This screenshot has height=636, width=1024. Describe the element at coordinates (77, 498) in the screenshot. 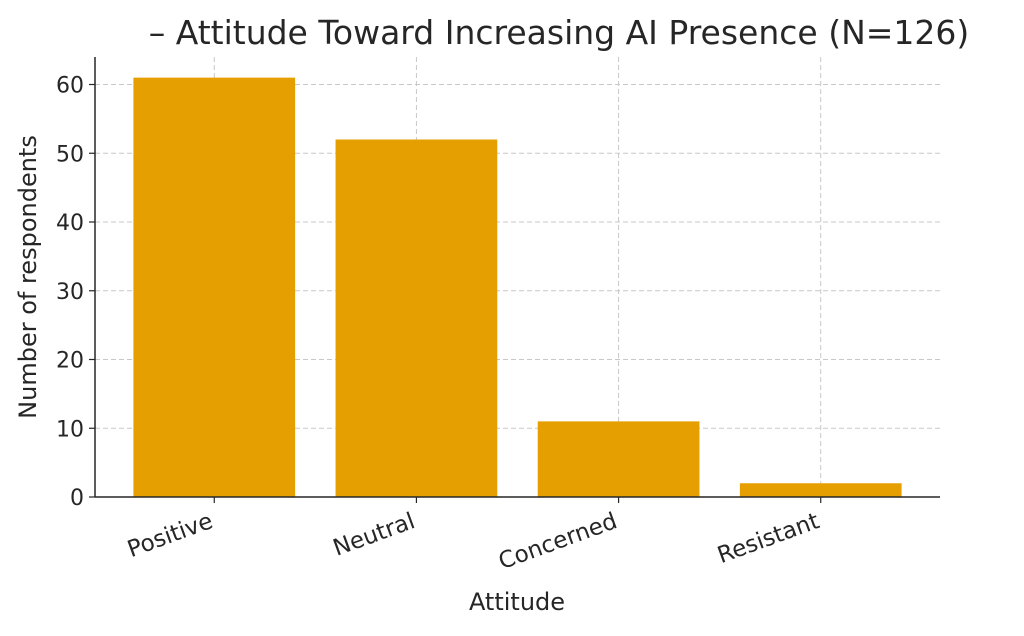

I see `y-tick-label: 0` at that location.